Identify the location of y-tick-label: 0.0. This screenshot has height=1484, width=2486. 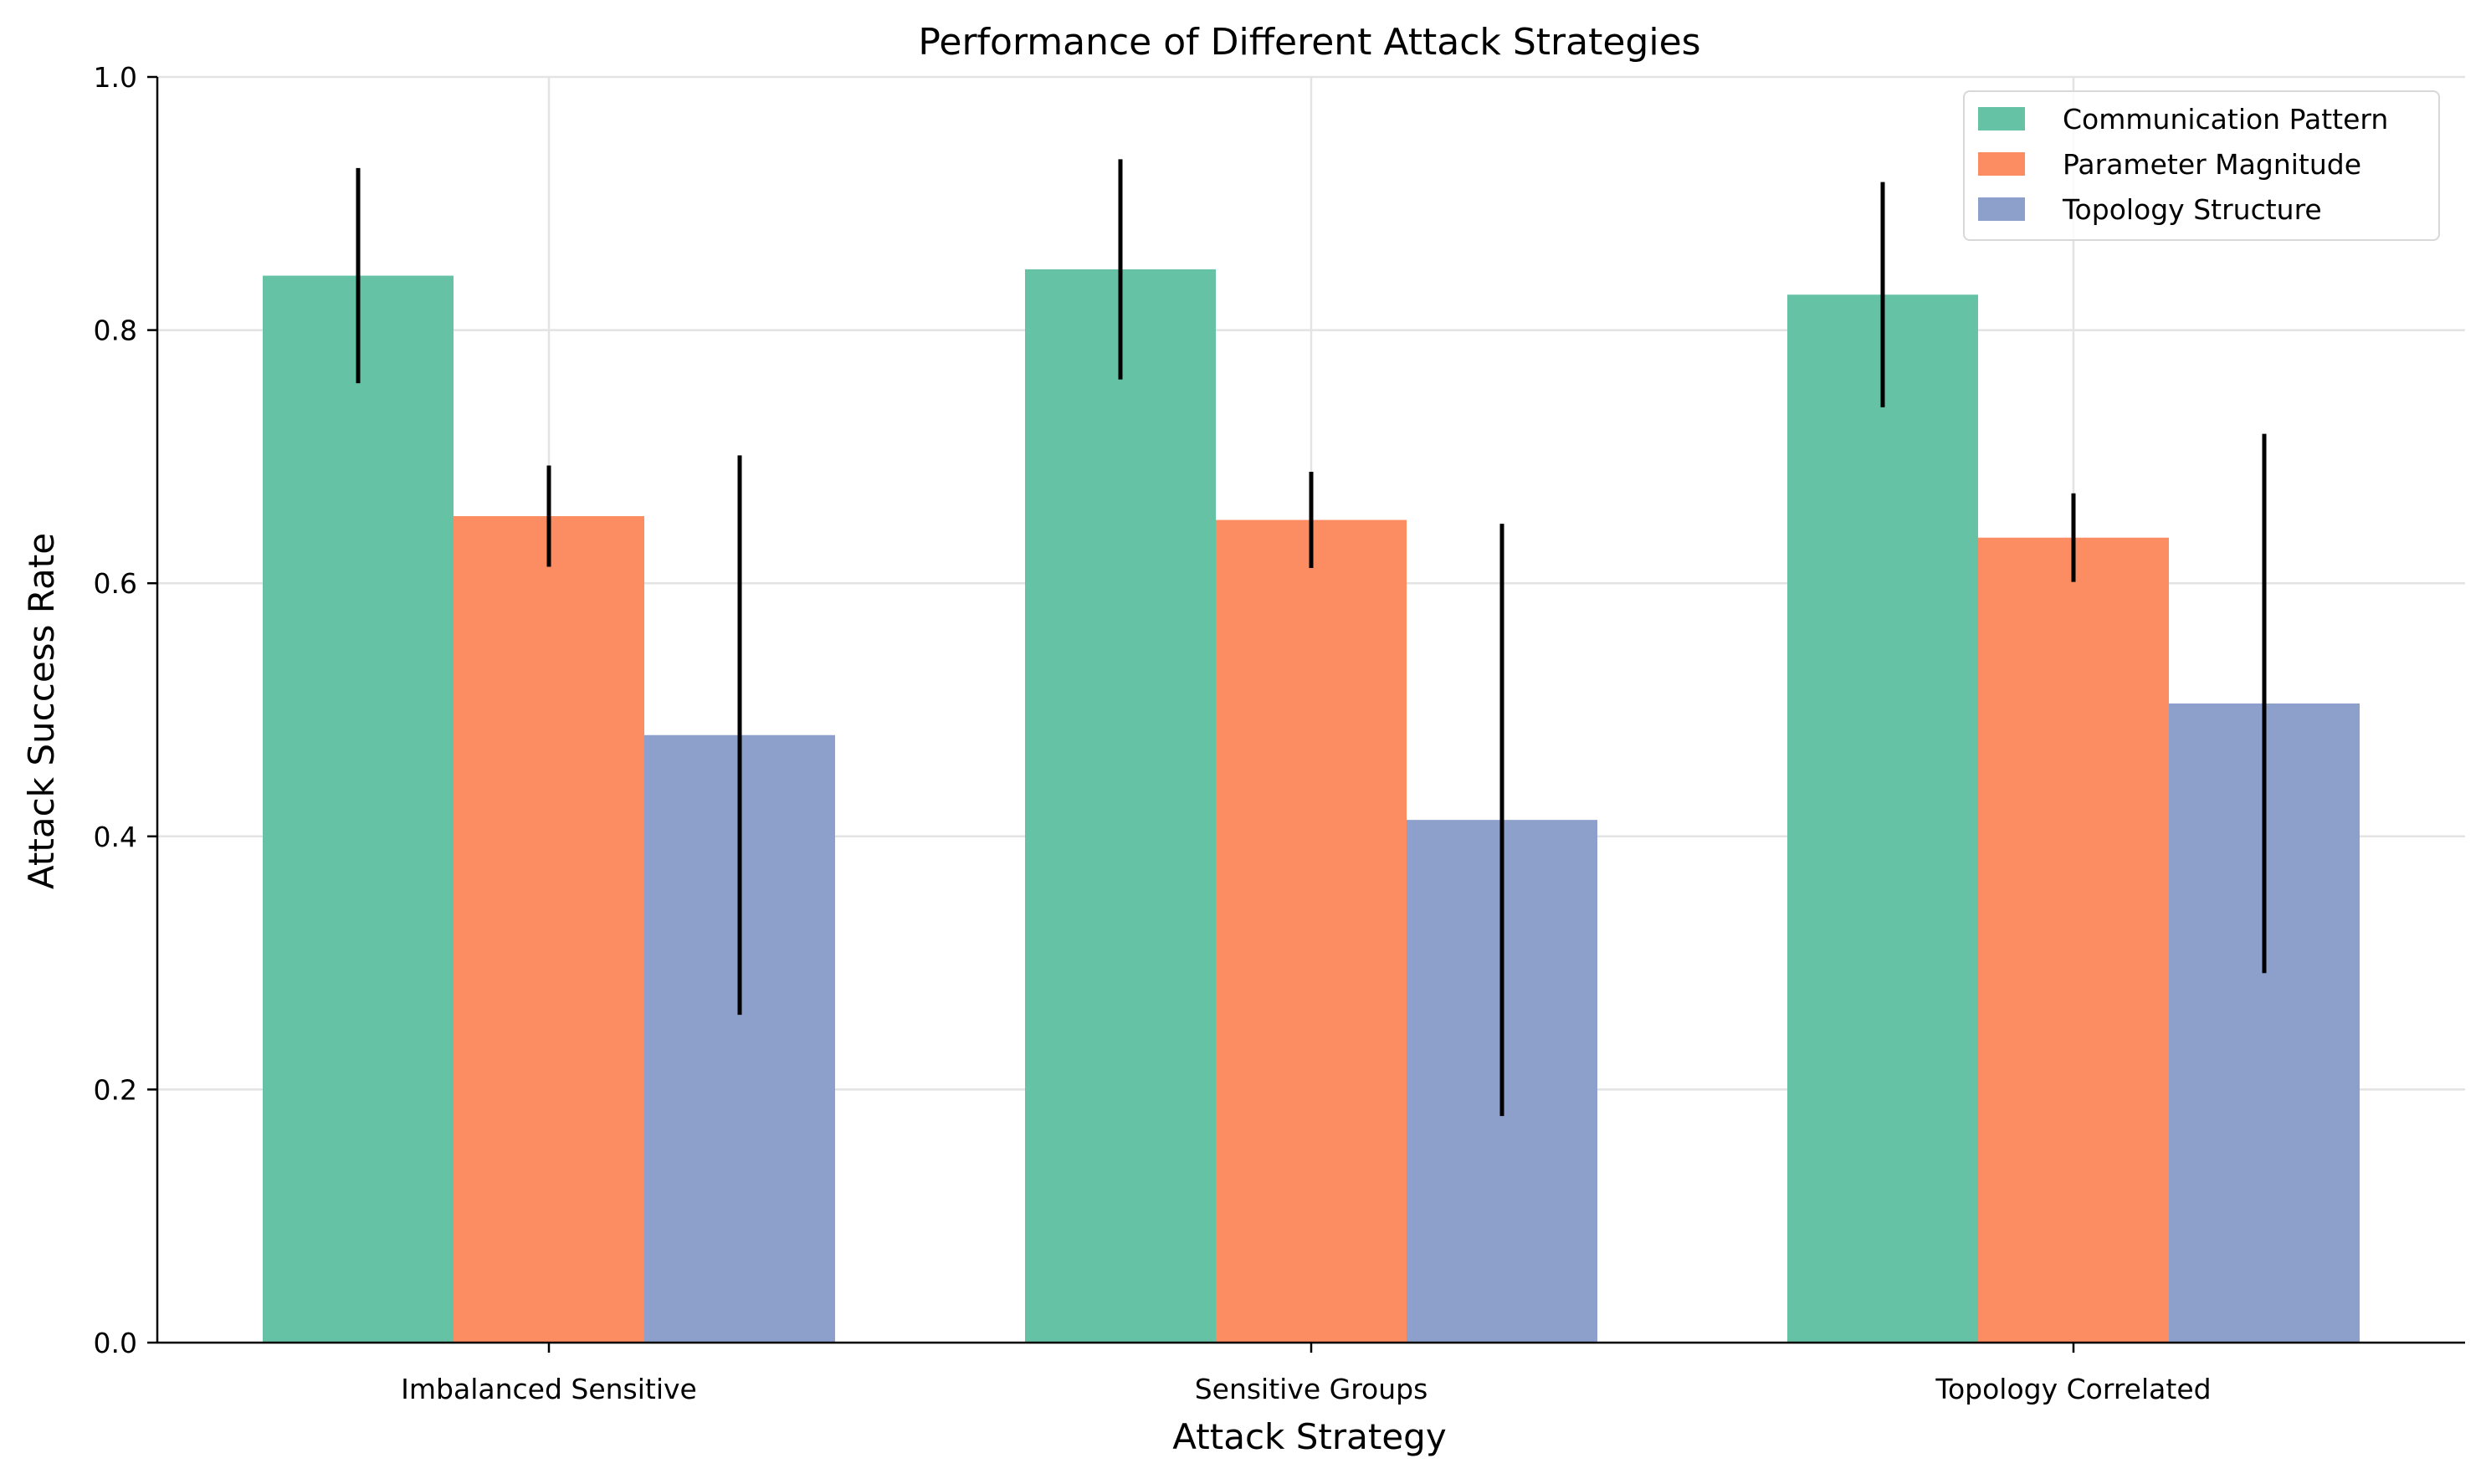
(115, 1343).